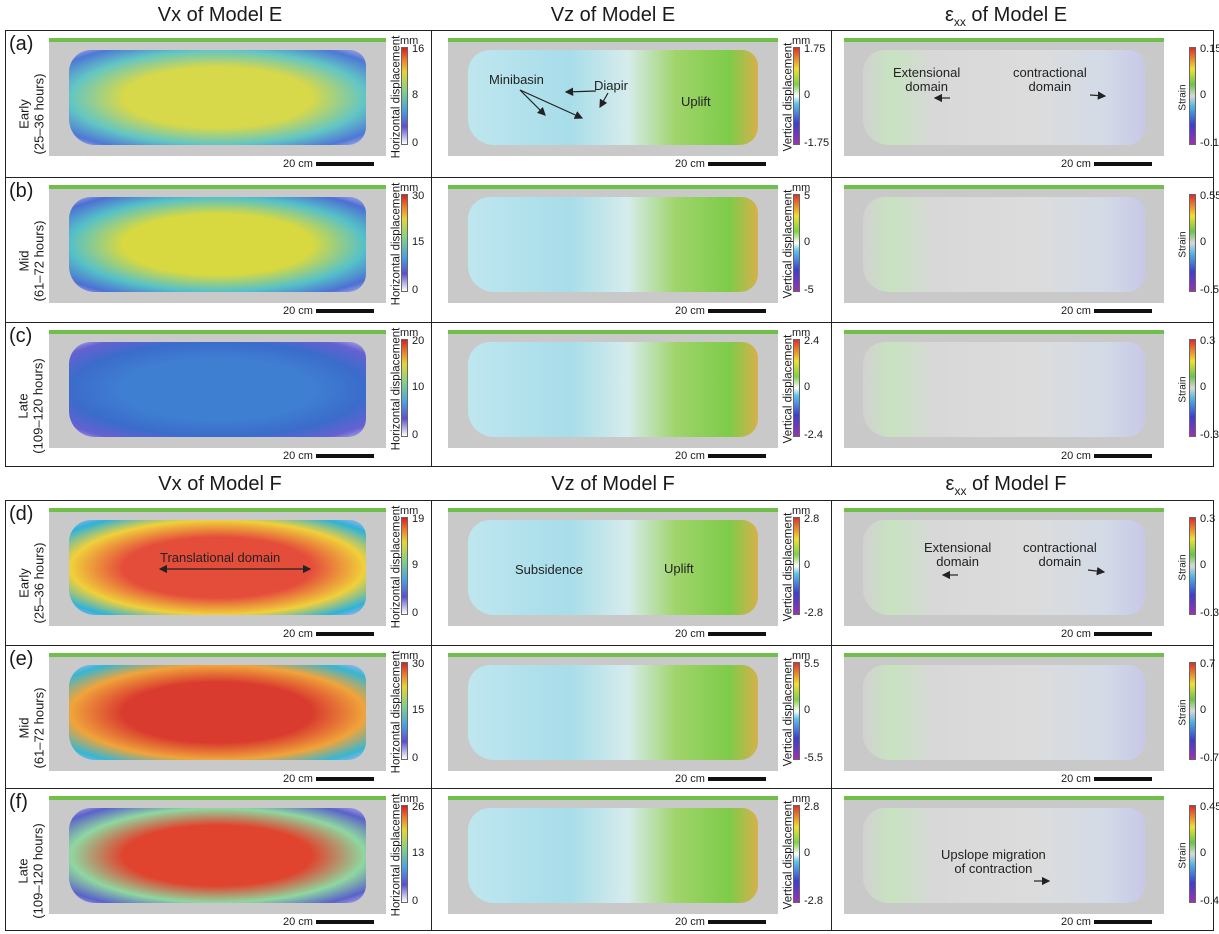 Image resolution: width=1219 pixels, height=934 pixels. I want to click on colorbar-mid: 8, so click(415, 95).